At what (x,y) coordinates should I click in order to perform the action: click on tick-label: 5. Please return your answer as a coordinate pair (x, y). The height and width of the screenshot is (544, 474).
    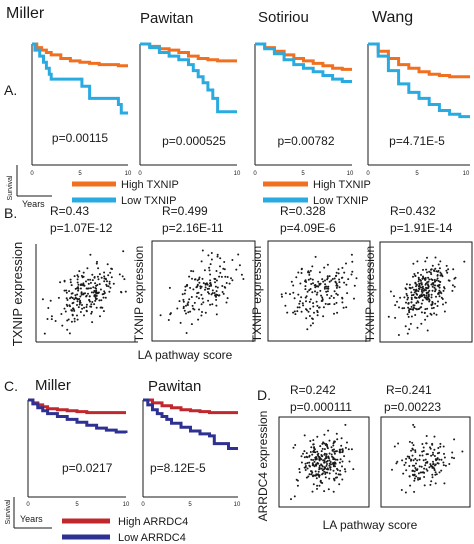
    Looking at the image, I should click on (80, 174).